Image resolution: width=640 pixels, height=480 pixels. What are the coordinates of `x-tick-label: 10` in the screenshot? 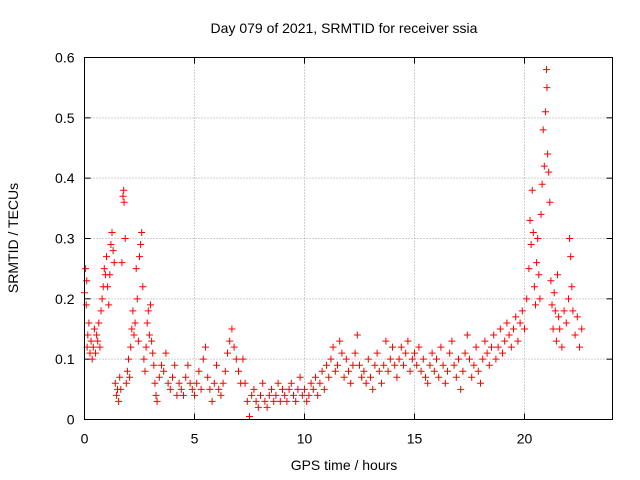 It's located at (305, 439).